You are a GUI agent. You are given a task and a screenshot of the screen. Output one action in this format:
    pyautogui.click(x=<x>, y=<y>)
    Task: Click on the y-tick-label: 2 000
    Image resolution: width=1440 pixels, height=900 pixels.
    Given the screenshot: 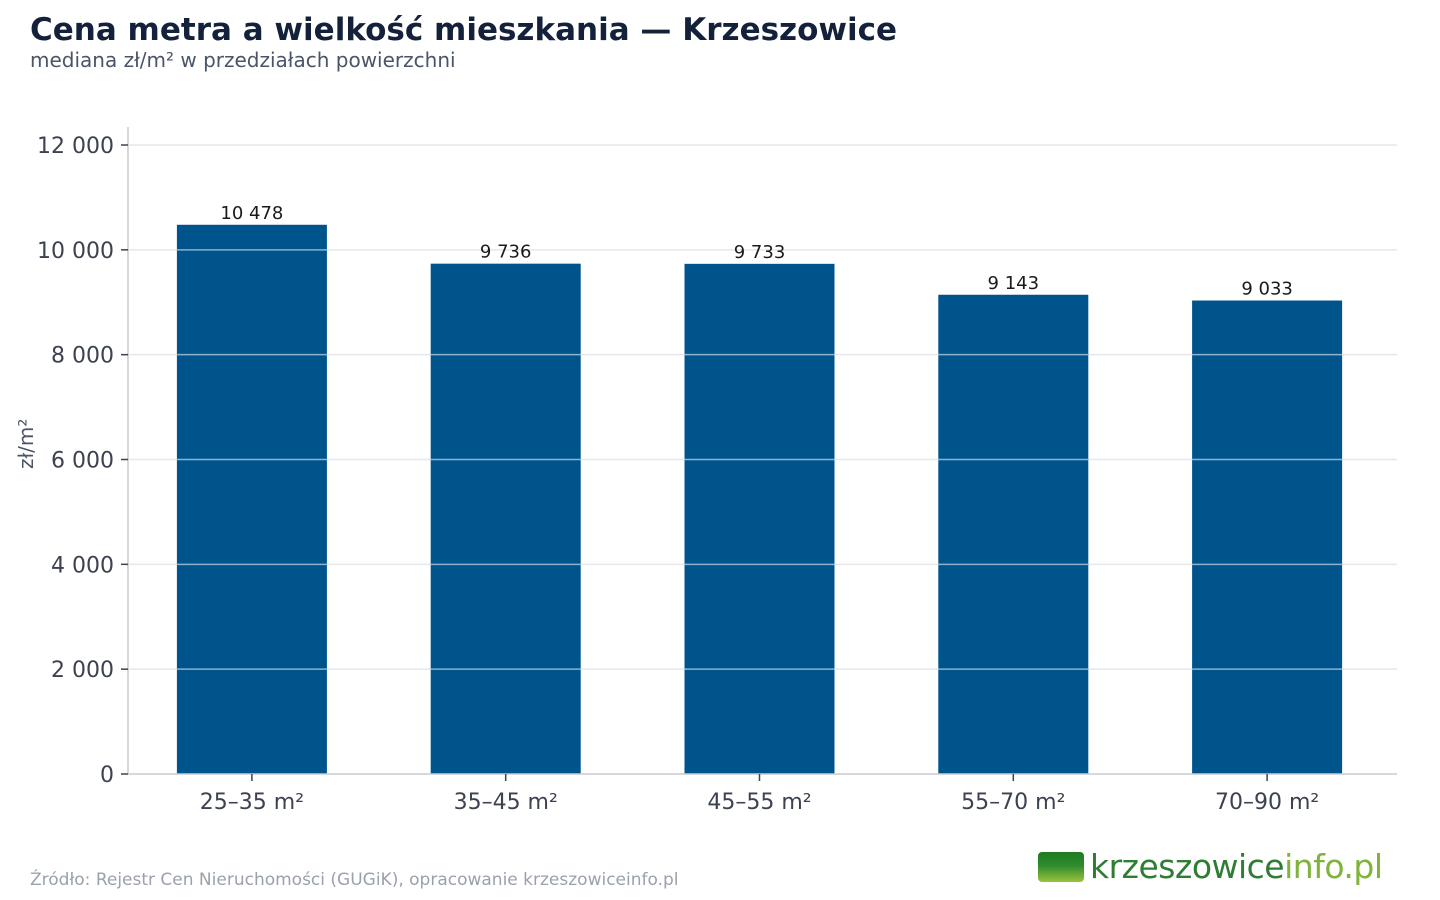 What is the action you would take?
    pyautogui.click(x=82, y=670)
    